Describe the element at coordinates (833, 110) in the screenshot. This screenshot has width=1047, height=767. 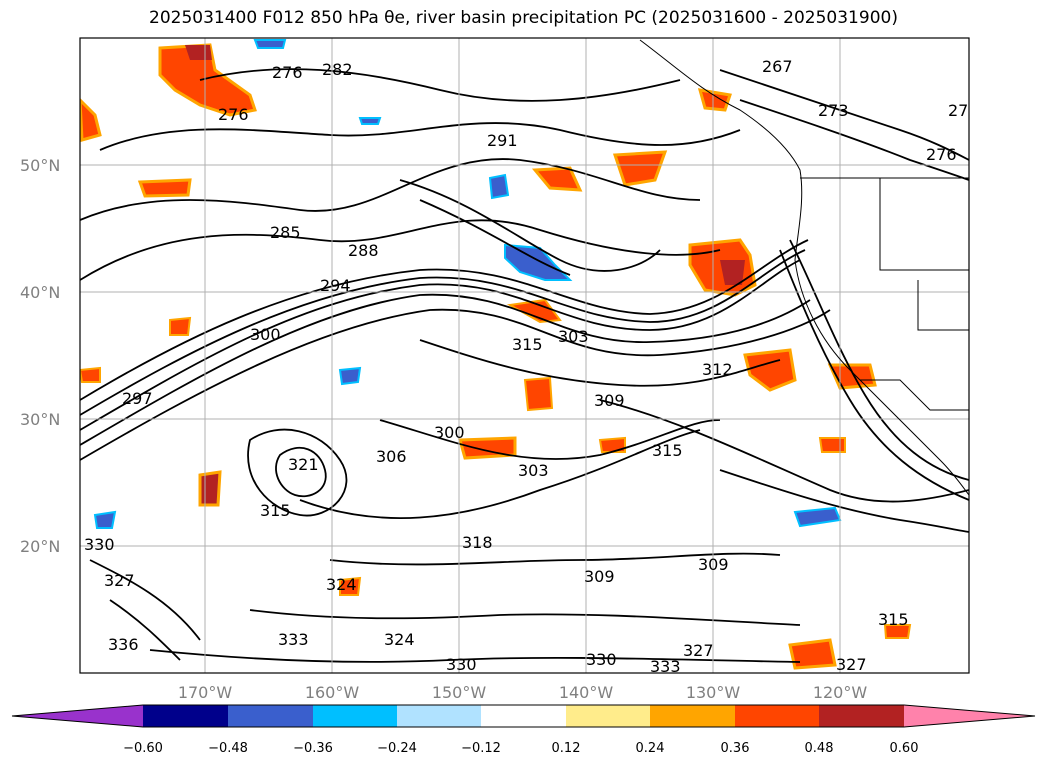
I see `contour-label: 273` at that location.